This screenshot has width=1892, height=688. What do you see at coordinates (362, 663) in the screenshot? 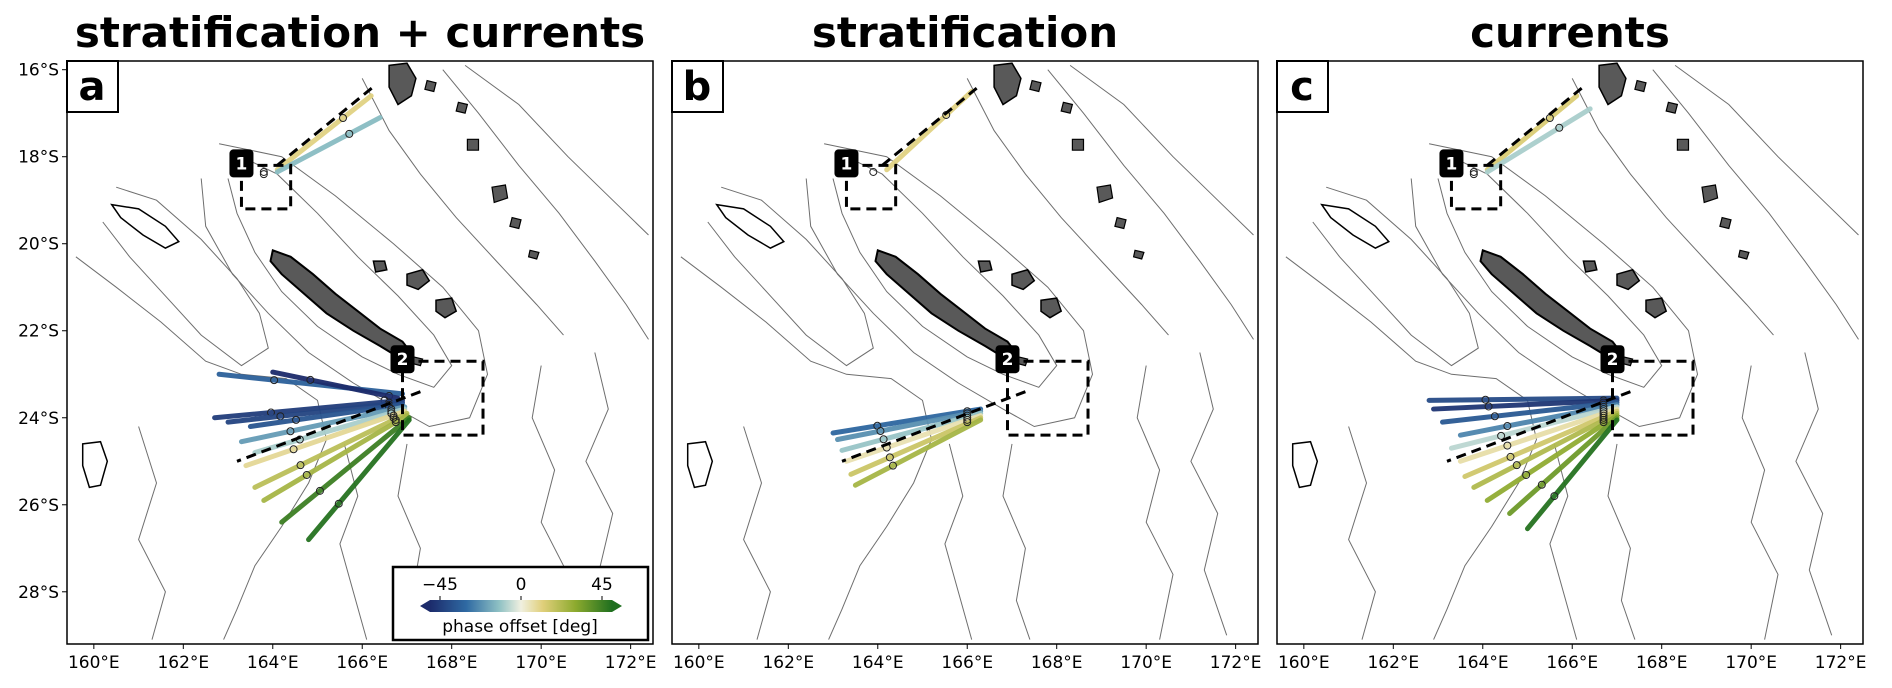
I see `x-tick-label: 166°E` at bounding box center [362, 663].